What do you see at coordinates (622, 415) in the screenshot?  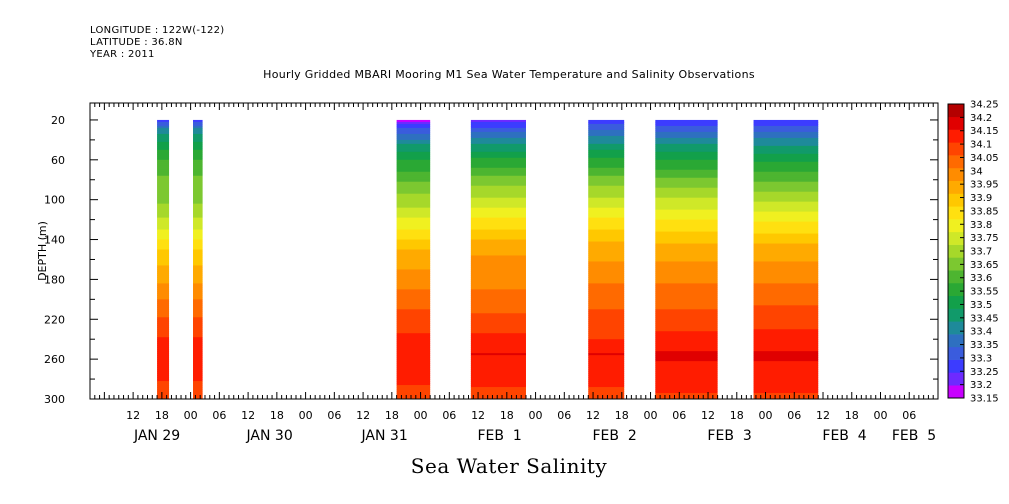 I see `x-tick-label: 18` at bounding box center [622, 415].